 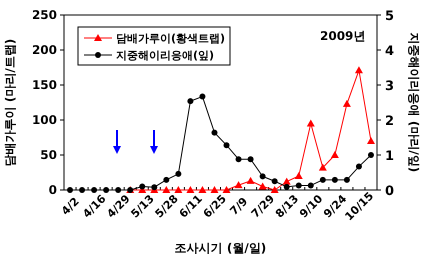 What do you see at coordinates (44, 50) in the screenshot?
I see `y-tick-label: 200` at bounding box center [44, 50].